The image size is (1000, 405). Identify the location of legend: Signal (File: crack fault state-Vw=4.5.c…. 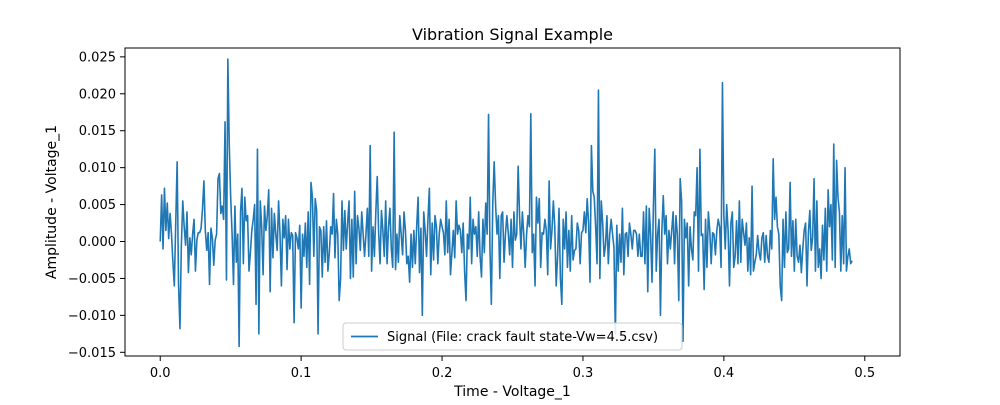
(512, 336).